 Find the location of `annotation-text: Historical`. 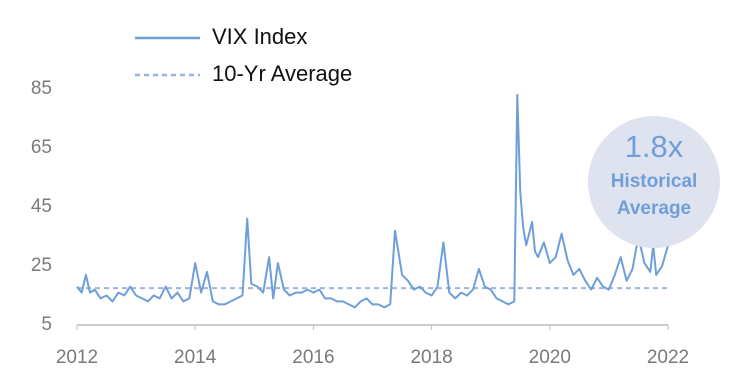

annotation-text: Historical is located at coordinates (654, 181).